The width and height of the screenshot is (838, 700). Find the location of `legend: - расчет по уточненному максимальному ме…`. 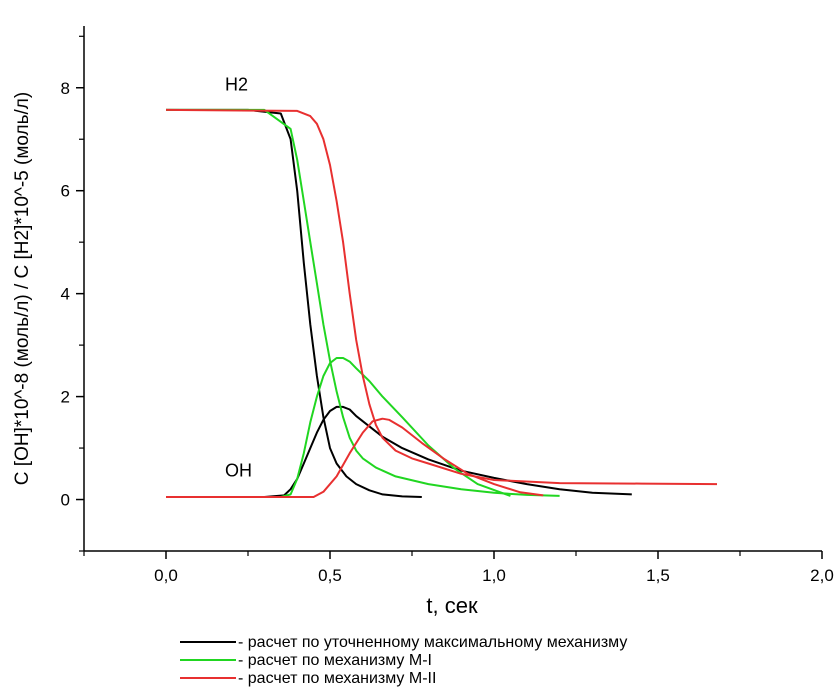

legend: - расчет по уточненному максимальному ме… is located at coordinates (403, 660).